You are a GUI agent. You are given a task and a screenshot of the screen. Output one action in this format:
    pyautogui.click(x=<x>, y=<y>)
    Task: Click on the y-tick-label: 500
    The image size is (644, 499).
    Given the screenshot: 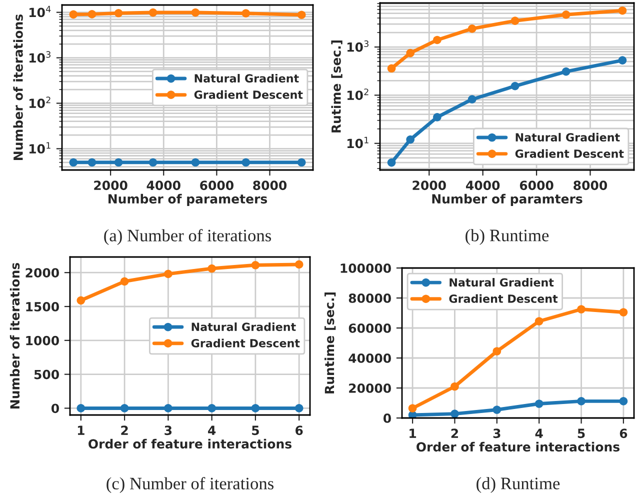 What is the action you would take?
    pyautogui.click(x=46, y=375)
    